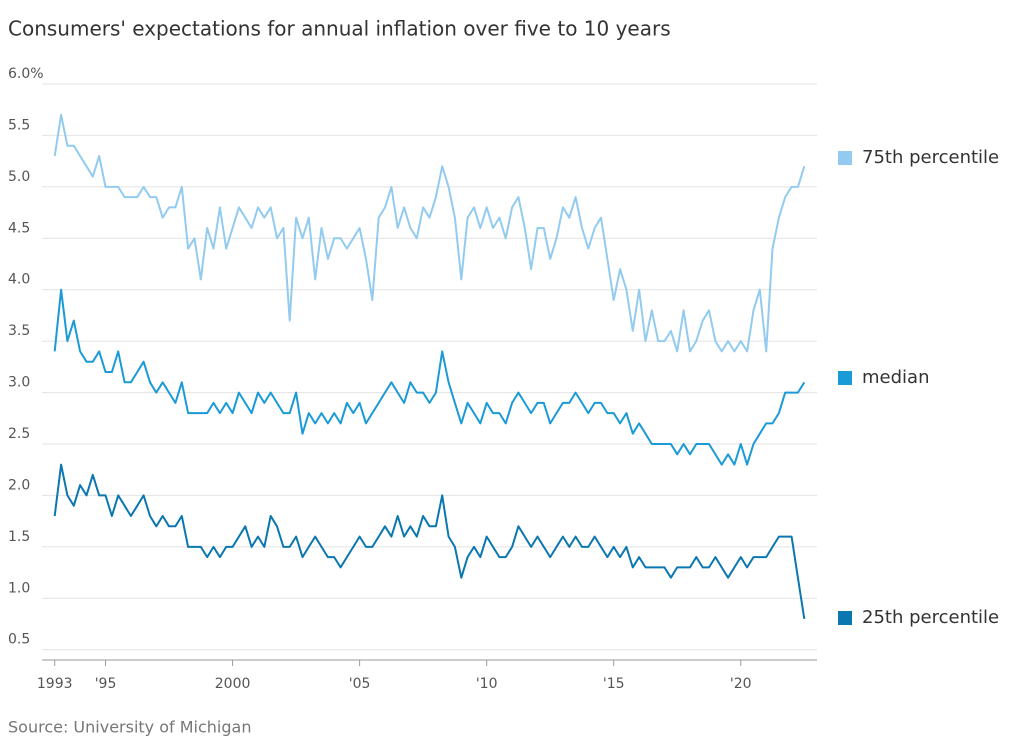 Image resolution: width=1024 pixels, height=752 pixels. I want to click on source-note: Source: University of Michigan, so click(129, 727).